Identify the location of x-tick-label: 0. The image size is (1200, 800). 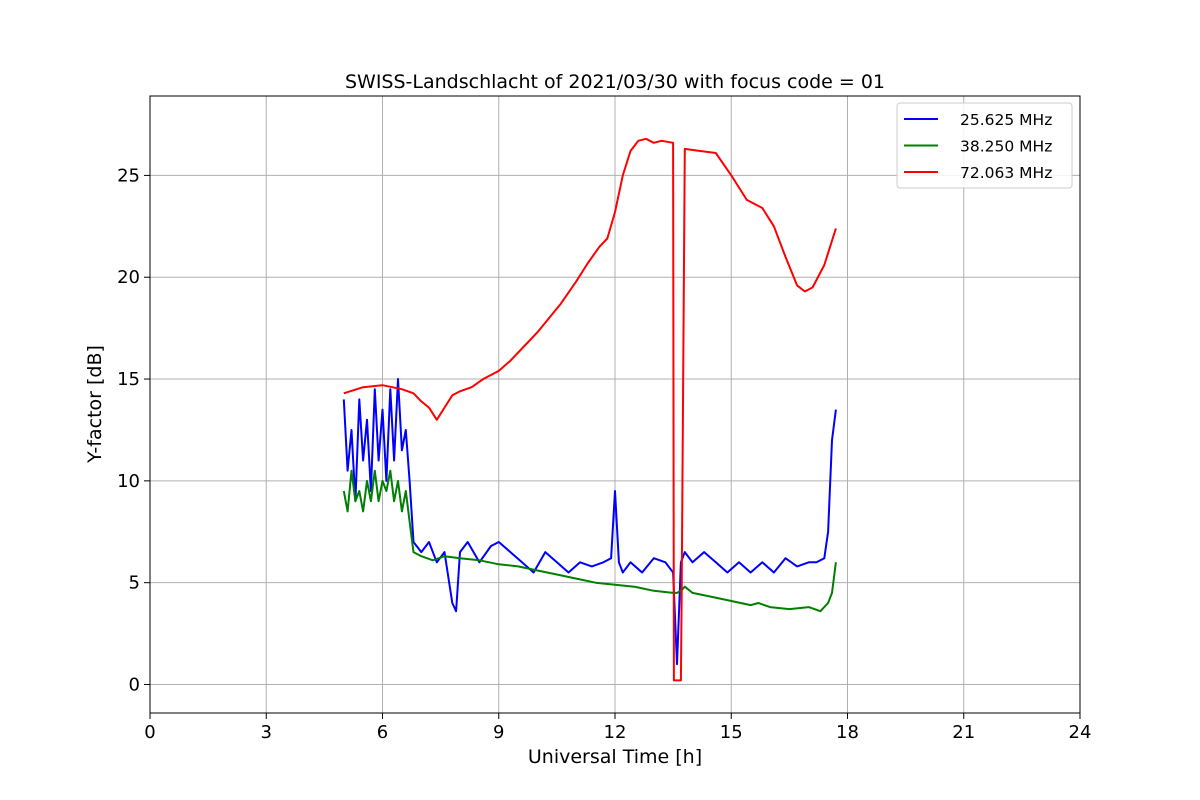
(149, 732).